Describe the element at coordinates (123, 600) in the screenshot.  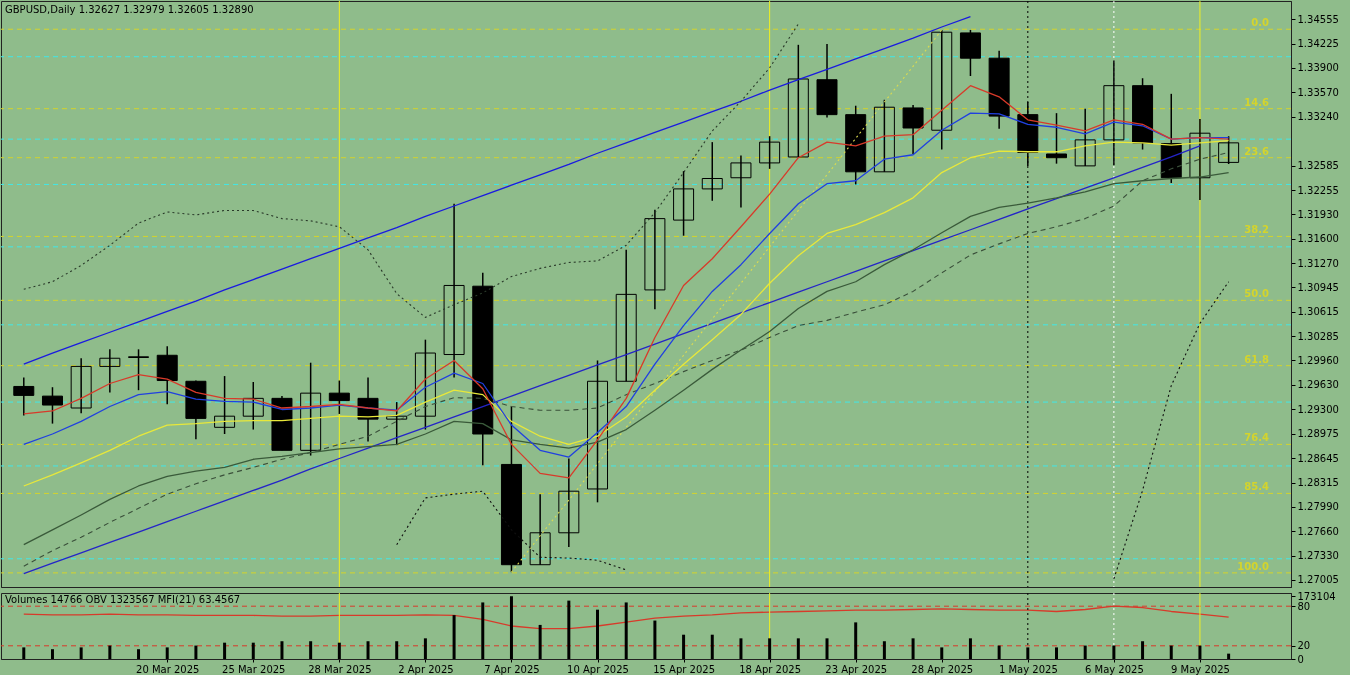
I see `chart-title: Volumes 14766 OBV 1323567 MFI(21) 63.4567` at that location.